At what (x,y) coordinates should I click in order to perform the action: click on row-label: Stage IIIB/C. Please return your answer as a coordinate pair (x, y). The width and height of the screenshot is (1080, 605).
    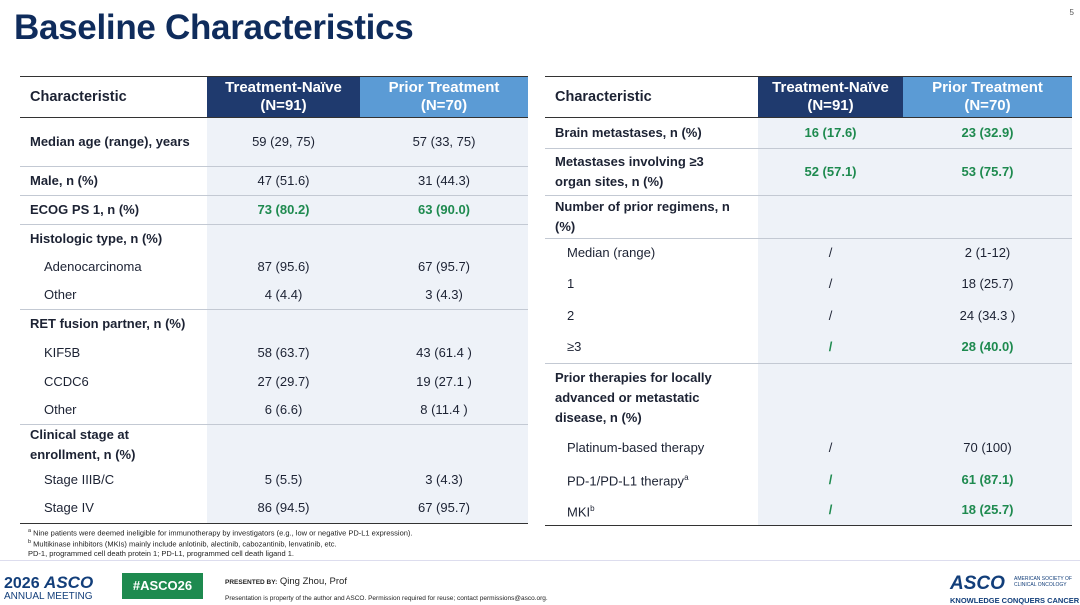
    Looking at the image, I should click on (79, 479).